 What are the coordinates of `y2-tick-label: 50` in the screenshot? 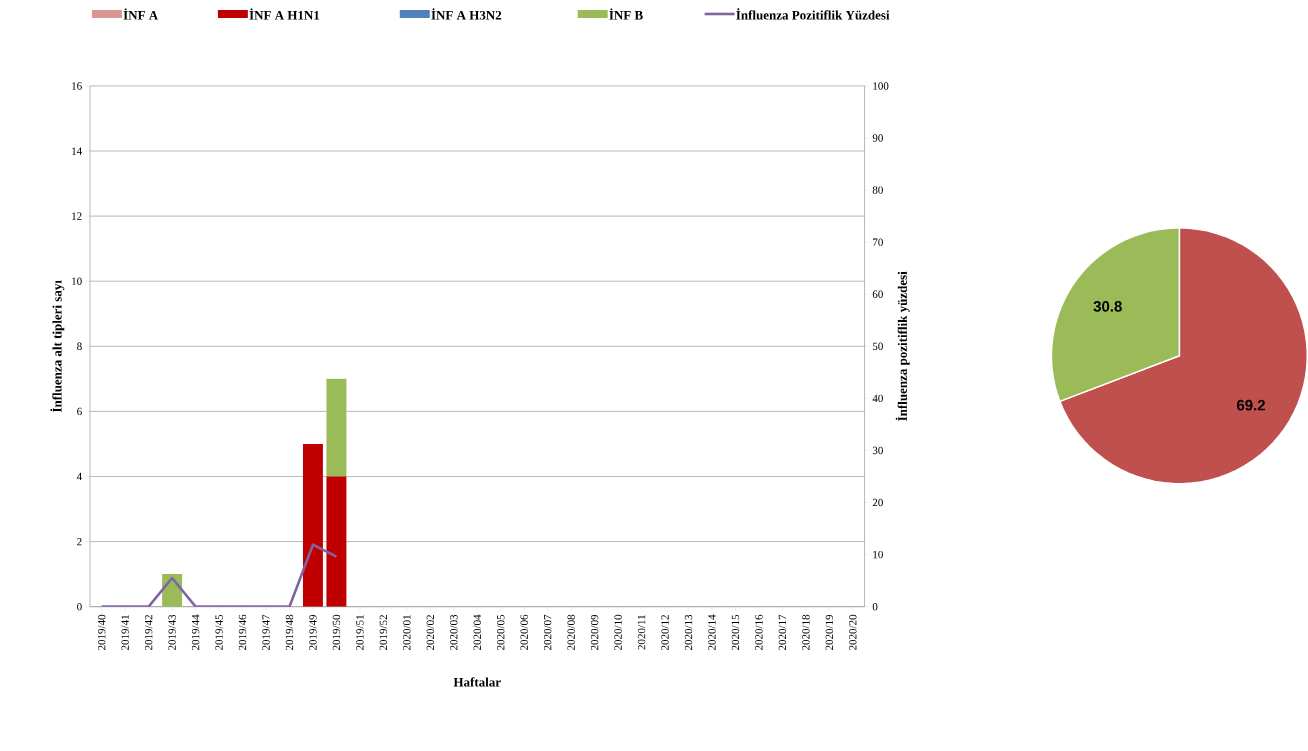 It's located at (877, 346).